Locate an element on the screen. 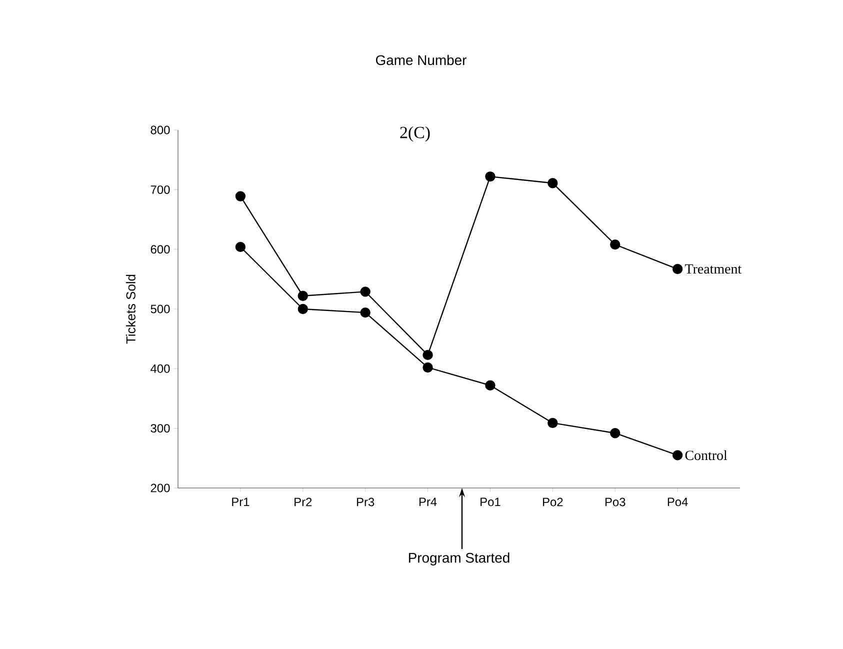 Image resolution: width=843 pixels, height=649 pixels. series-label: Treatment is located at coordinates (713, 269).